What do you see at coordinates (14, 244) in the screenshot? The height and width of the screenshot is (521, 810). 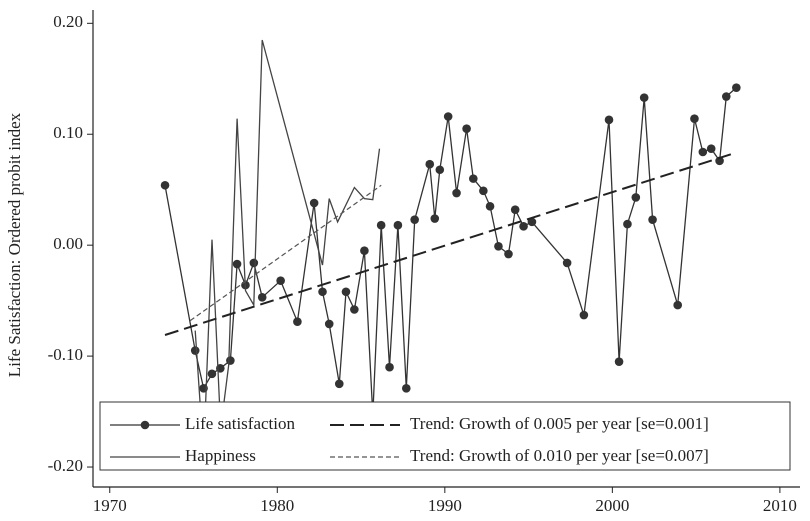 I see `y-axis-title: Life Satisfaction: Ordered probit index` at bounding box center [14, 244].